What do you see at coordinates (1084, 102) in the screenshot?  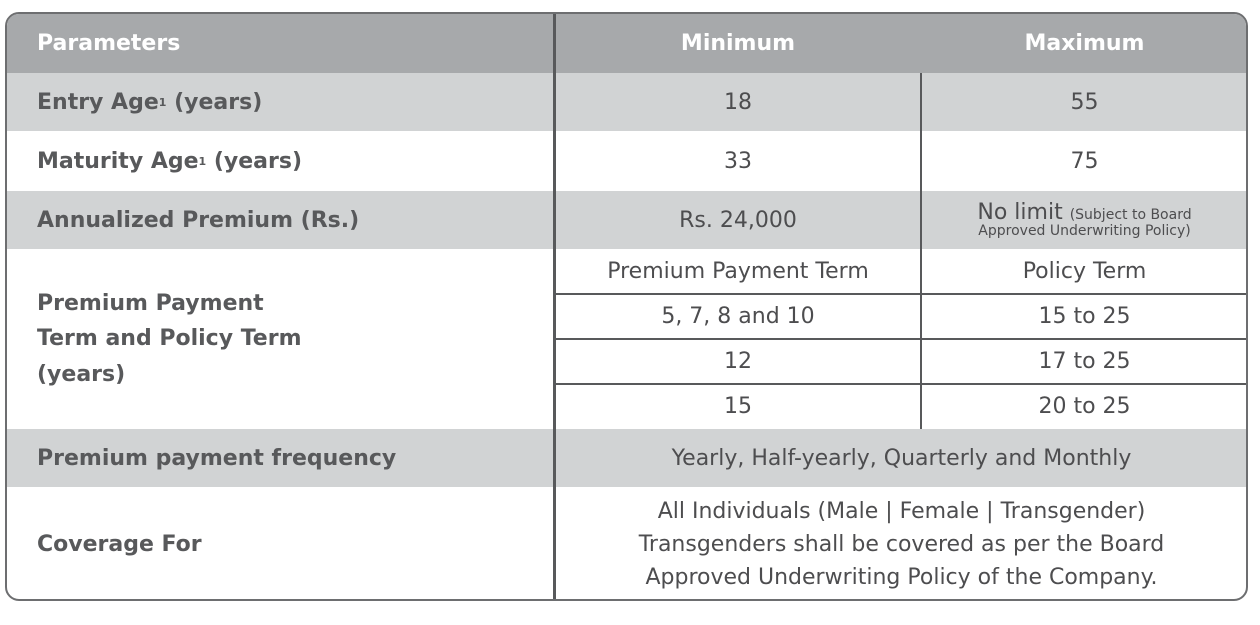 I see `entry-age-max: 55` at bounding box center [1084, 102].